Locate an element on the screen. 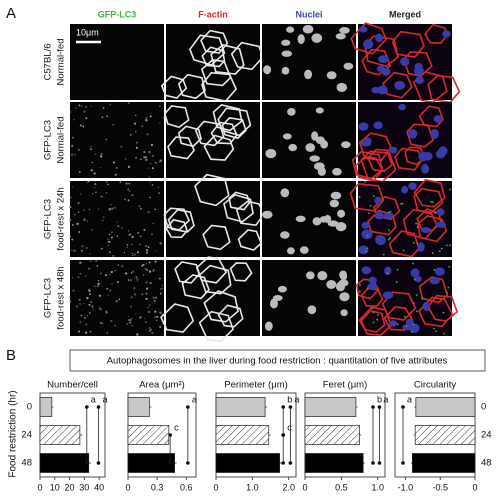 The height and width of the screenshot is (500, 499). x-tick-label: 2.0 is located at coordinates (288, 487).